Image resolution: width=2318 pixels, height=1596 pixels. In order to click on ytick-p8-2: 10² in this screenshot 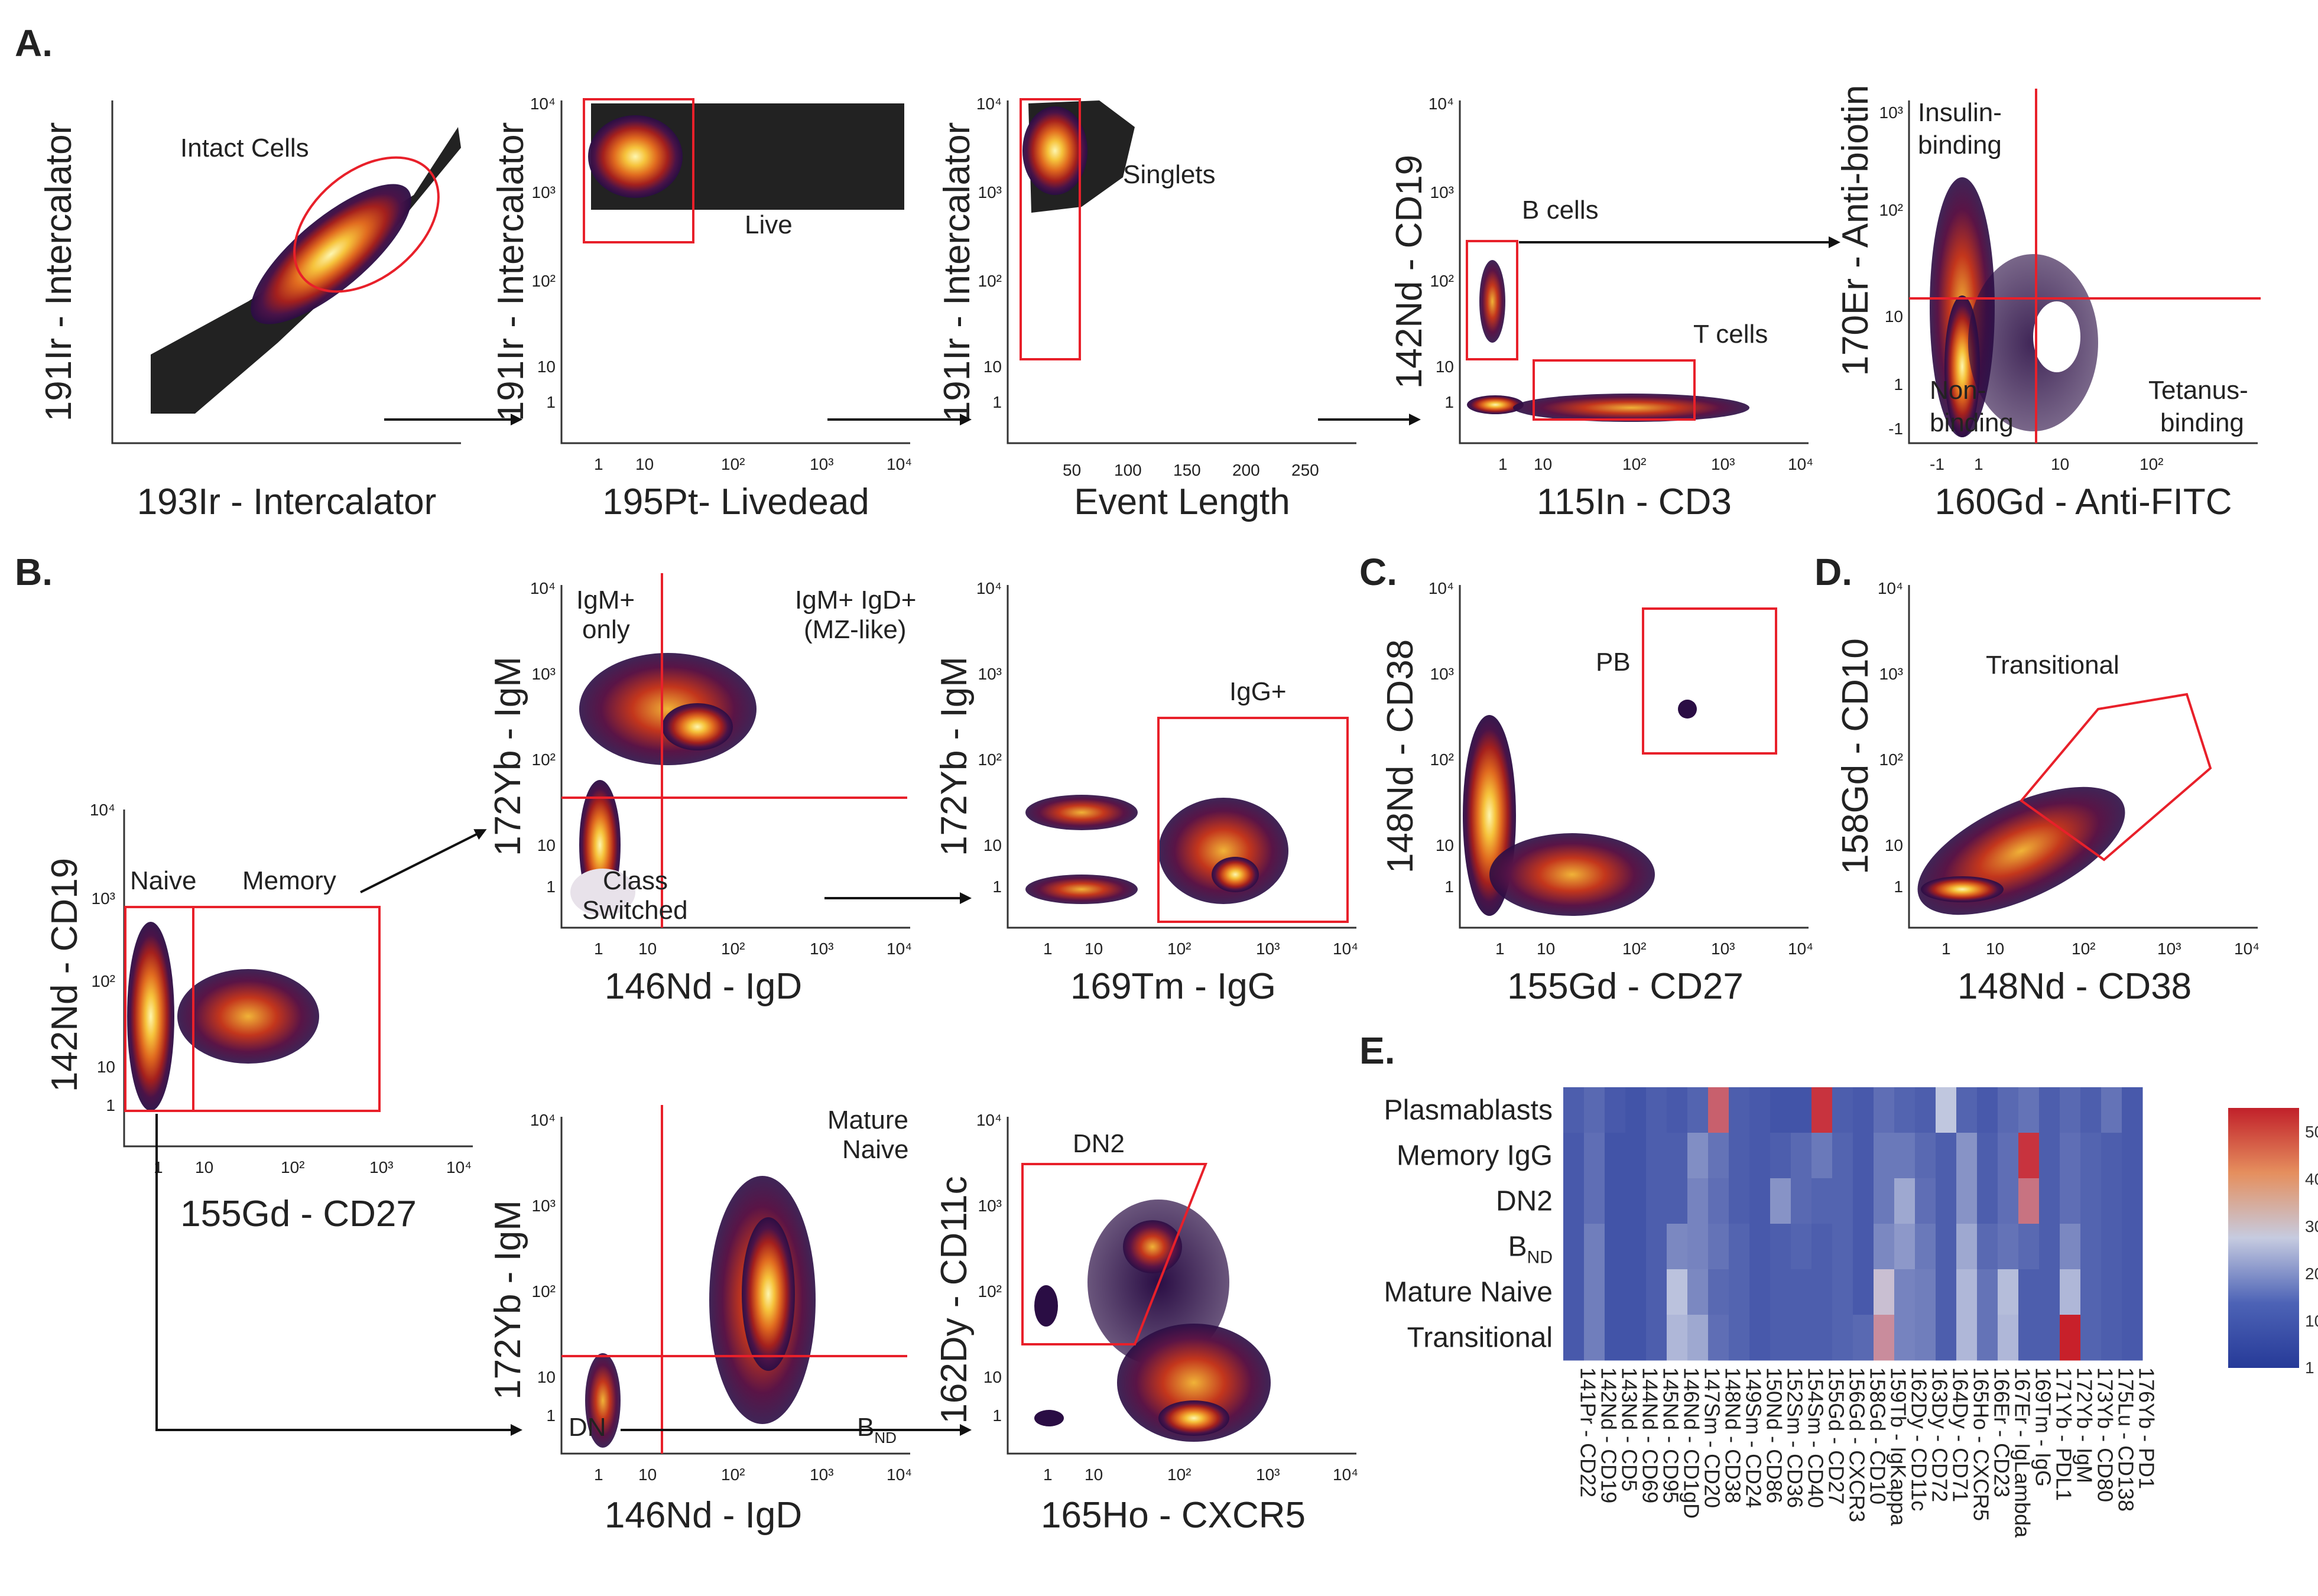, I will do `click(990, 759)`.